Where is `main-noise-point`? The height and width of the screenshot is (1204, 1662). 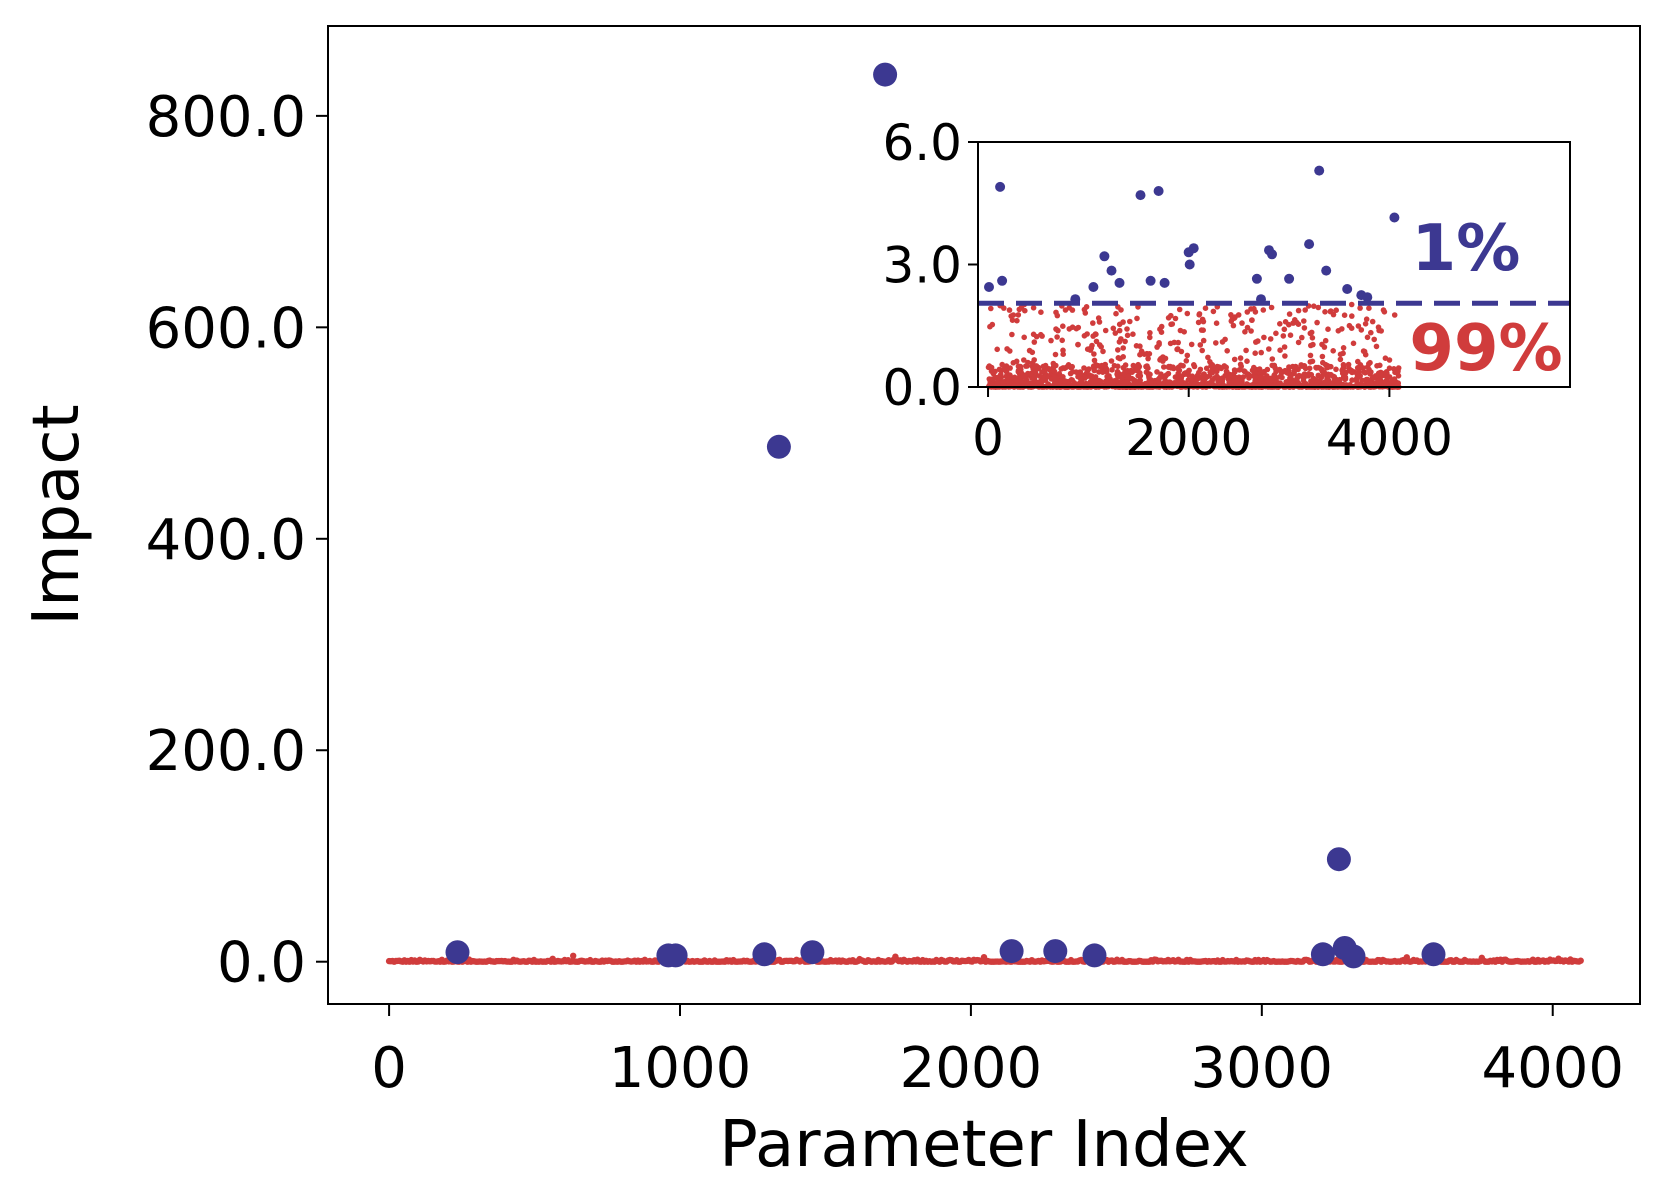 main-noise-point is located at coordinates (573, 955).